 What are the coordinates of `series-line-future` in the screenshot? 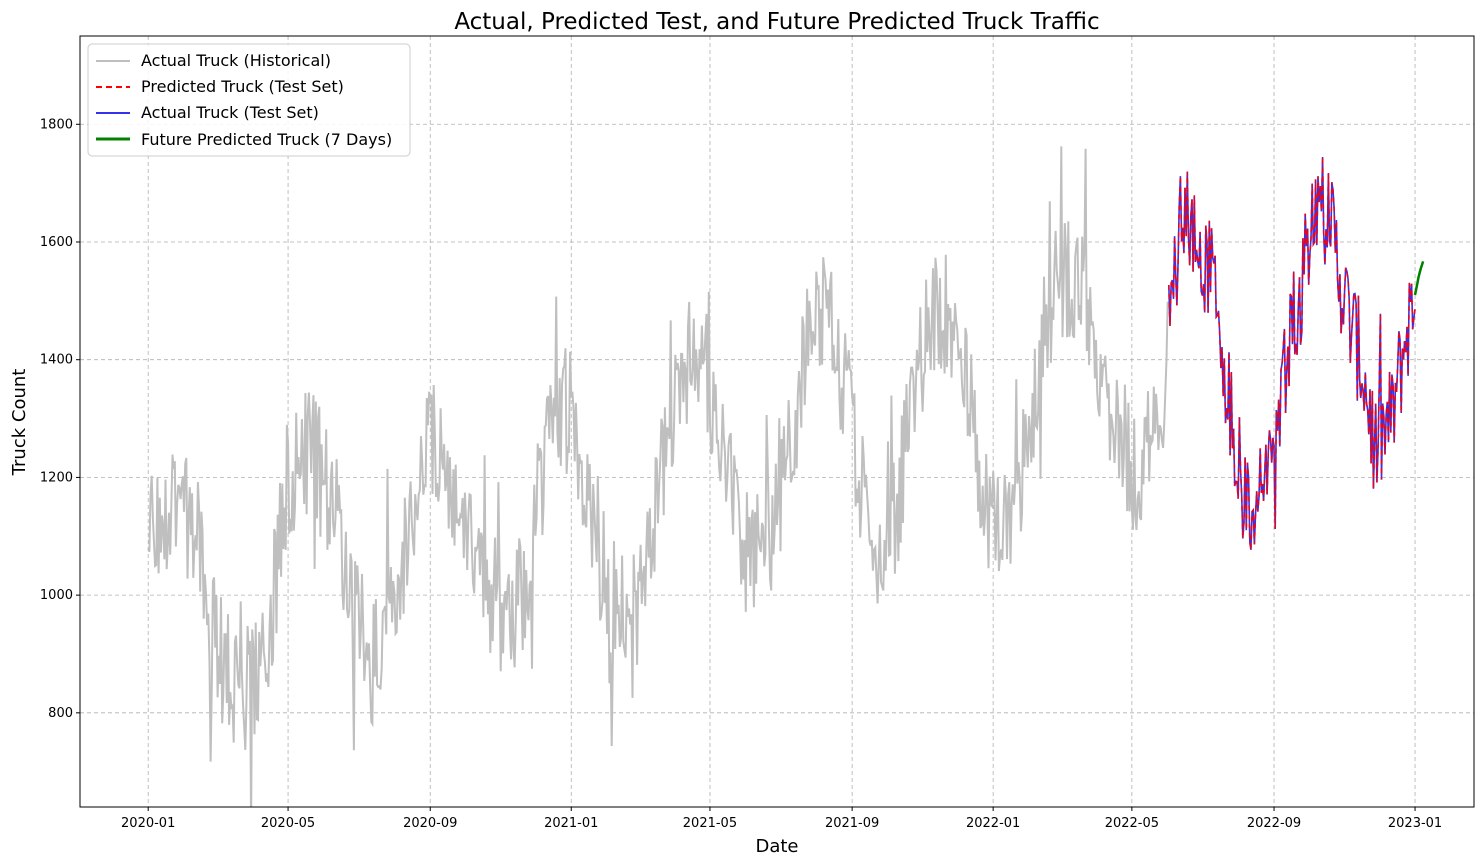 It's located at (1419, 278).